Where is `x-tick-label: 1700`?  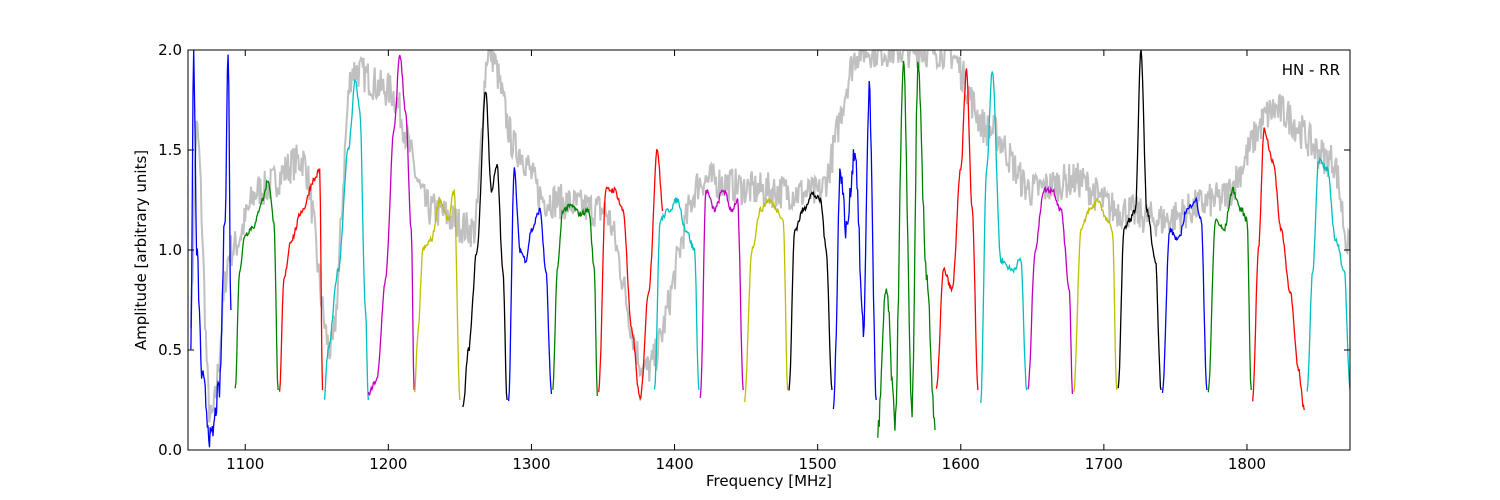
x-tick-label: 1700 is located at coordinates (1104, 464).